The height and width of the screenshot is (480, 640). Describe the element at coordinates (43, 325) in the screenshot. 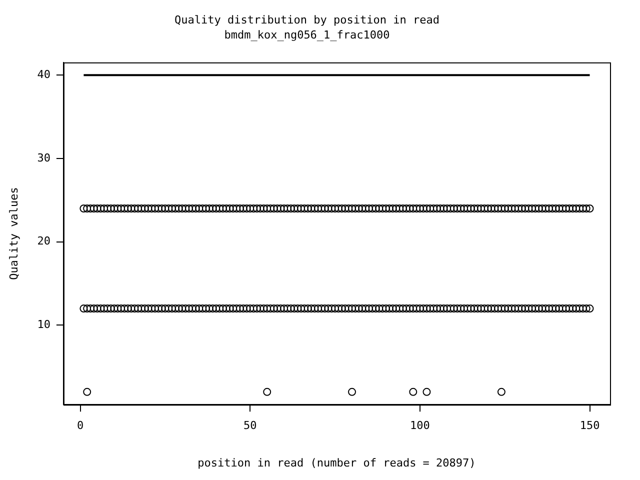

I see `y-tick-label: 10` at that location.